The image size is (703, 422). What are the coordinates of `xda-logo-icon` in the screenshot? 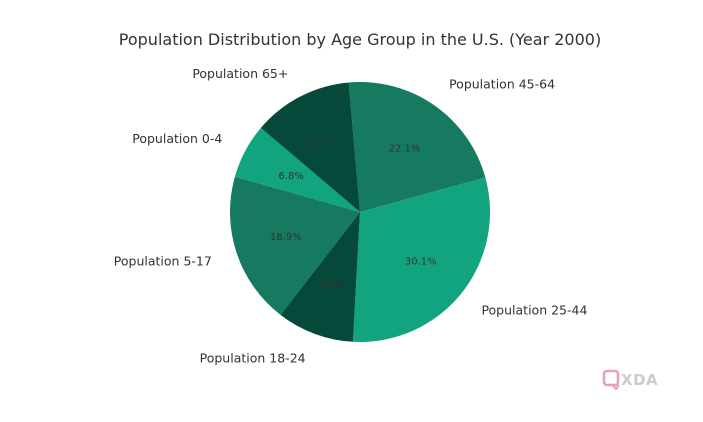 It's located at (611, 380).